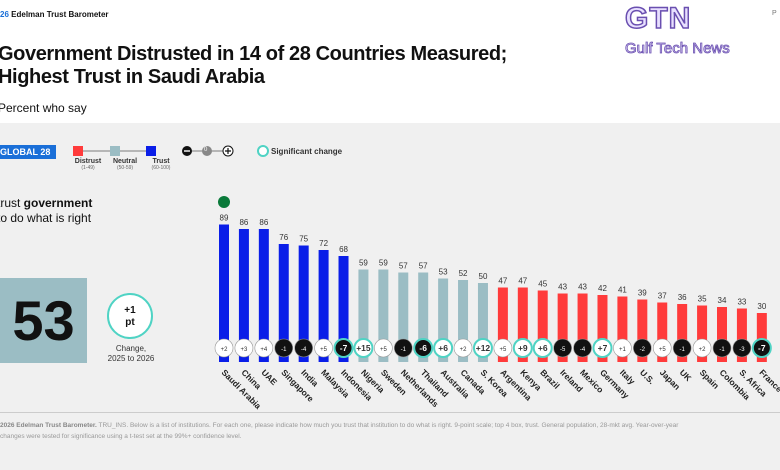 The width and height of the screenshot is (780, 470). I want to click on category-label: Brazil, so click(549, 378).